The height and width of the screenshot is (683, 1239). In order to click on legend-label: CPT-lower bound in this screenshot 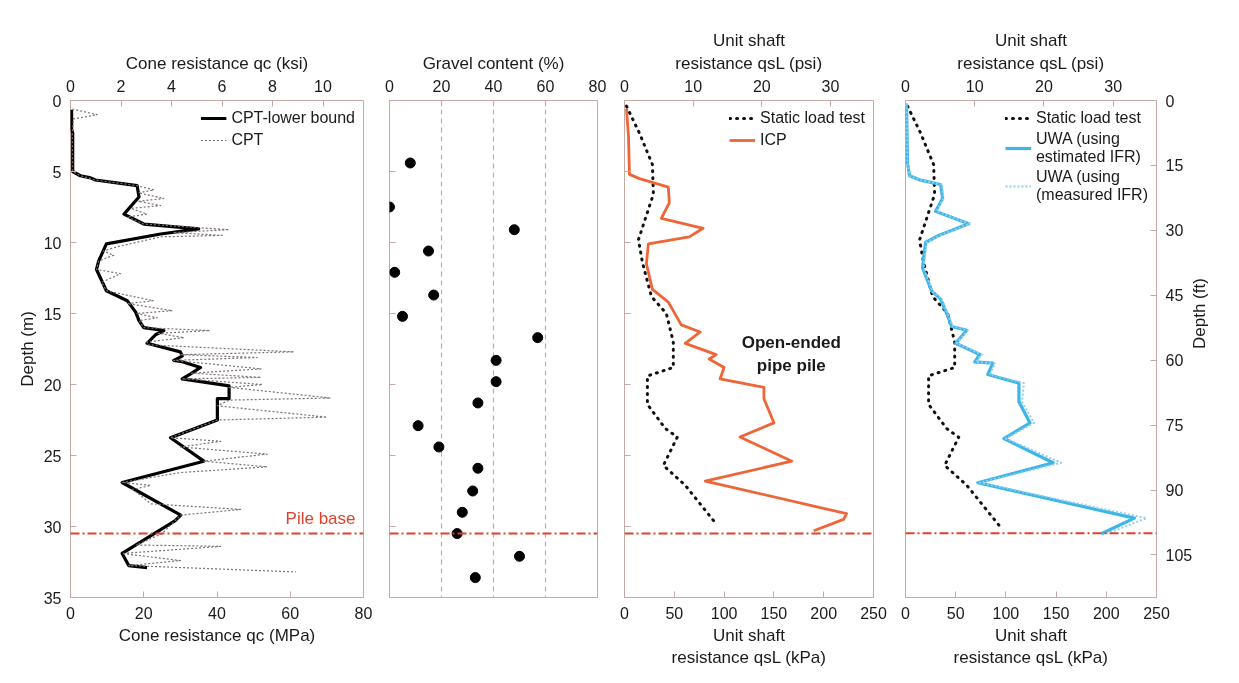, I will do `click(293, 118)`.